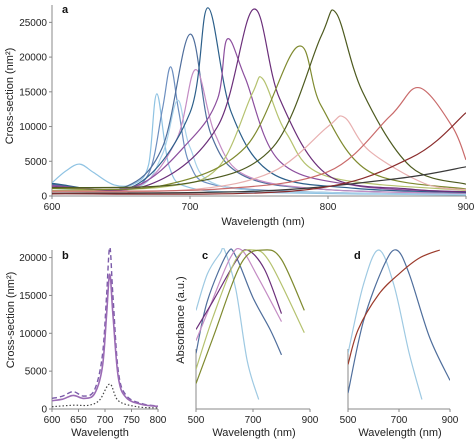 Image resolution: width=474 pixels, height=440 pixels. What do you see at coordinates (78, 420) in the screenshot?
I see `x-tick-label-b: 650` at bounding box center [78, 420].